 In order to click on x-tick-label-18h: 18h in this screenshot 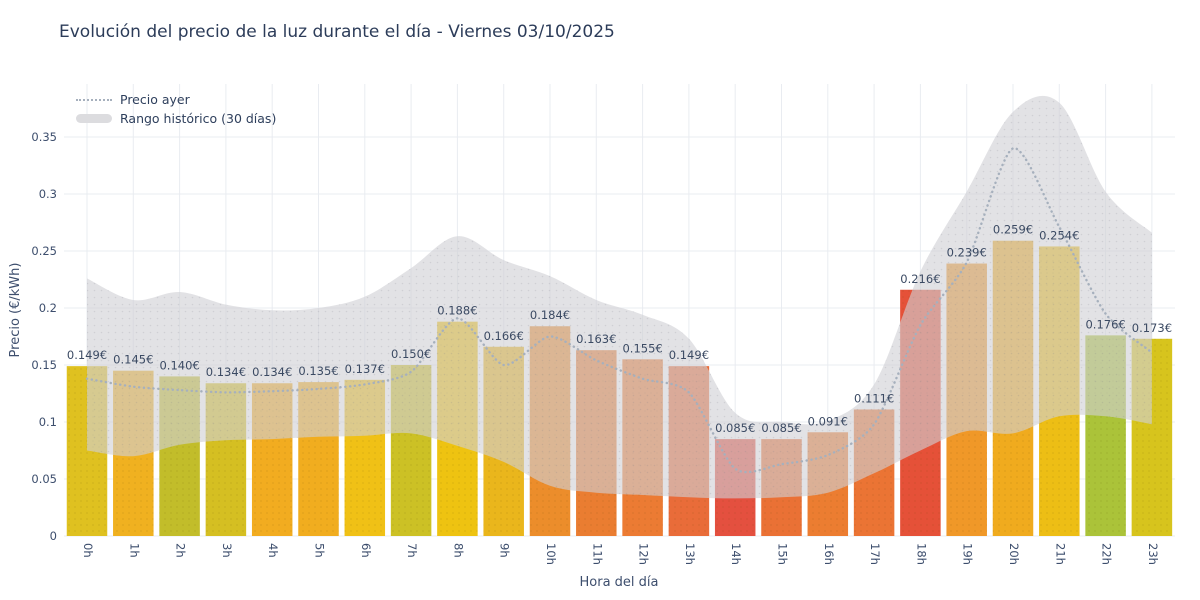, I will do `click(921, 554)`.